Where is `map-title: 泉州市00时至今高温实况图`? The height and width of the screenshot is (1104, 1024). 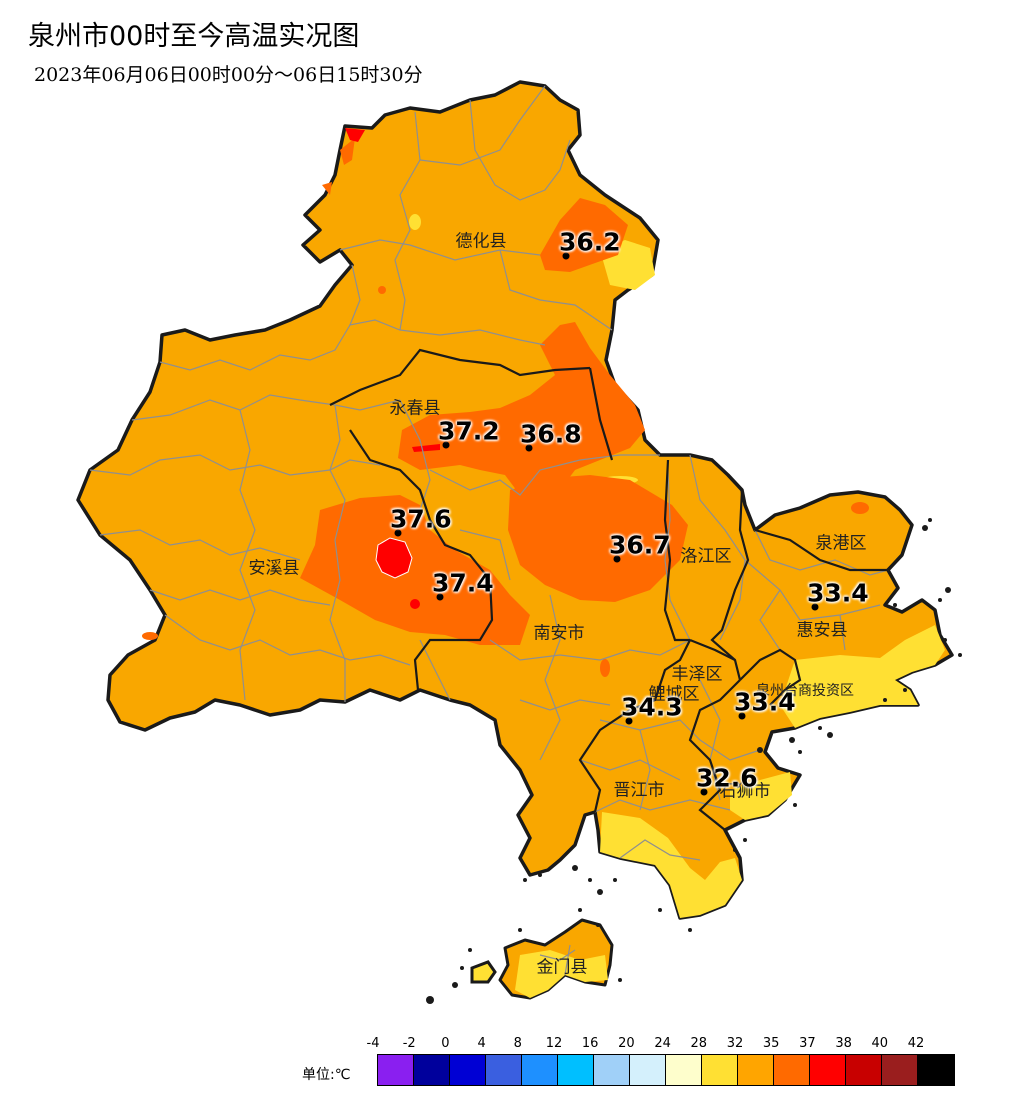
map-title: 泉州市00时至今高温实况图 is located at coordinates (194, 36).